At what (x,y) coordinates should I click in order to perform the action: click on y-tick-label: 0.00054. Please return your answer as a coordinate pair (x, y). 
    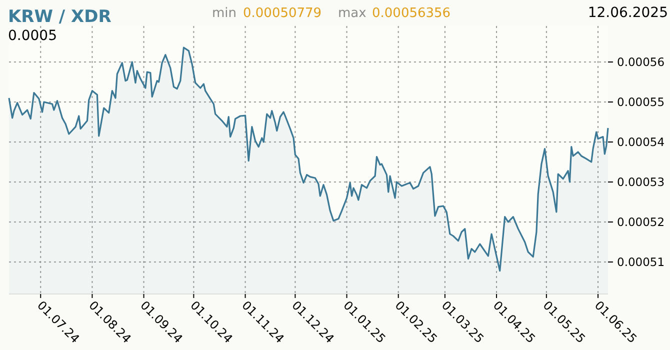
    Looking at the image, I should click on (641, 142).